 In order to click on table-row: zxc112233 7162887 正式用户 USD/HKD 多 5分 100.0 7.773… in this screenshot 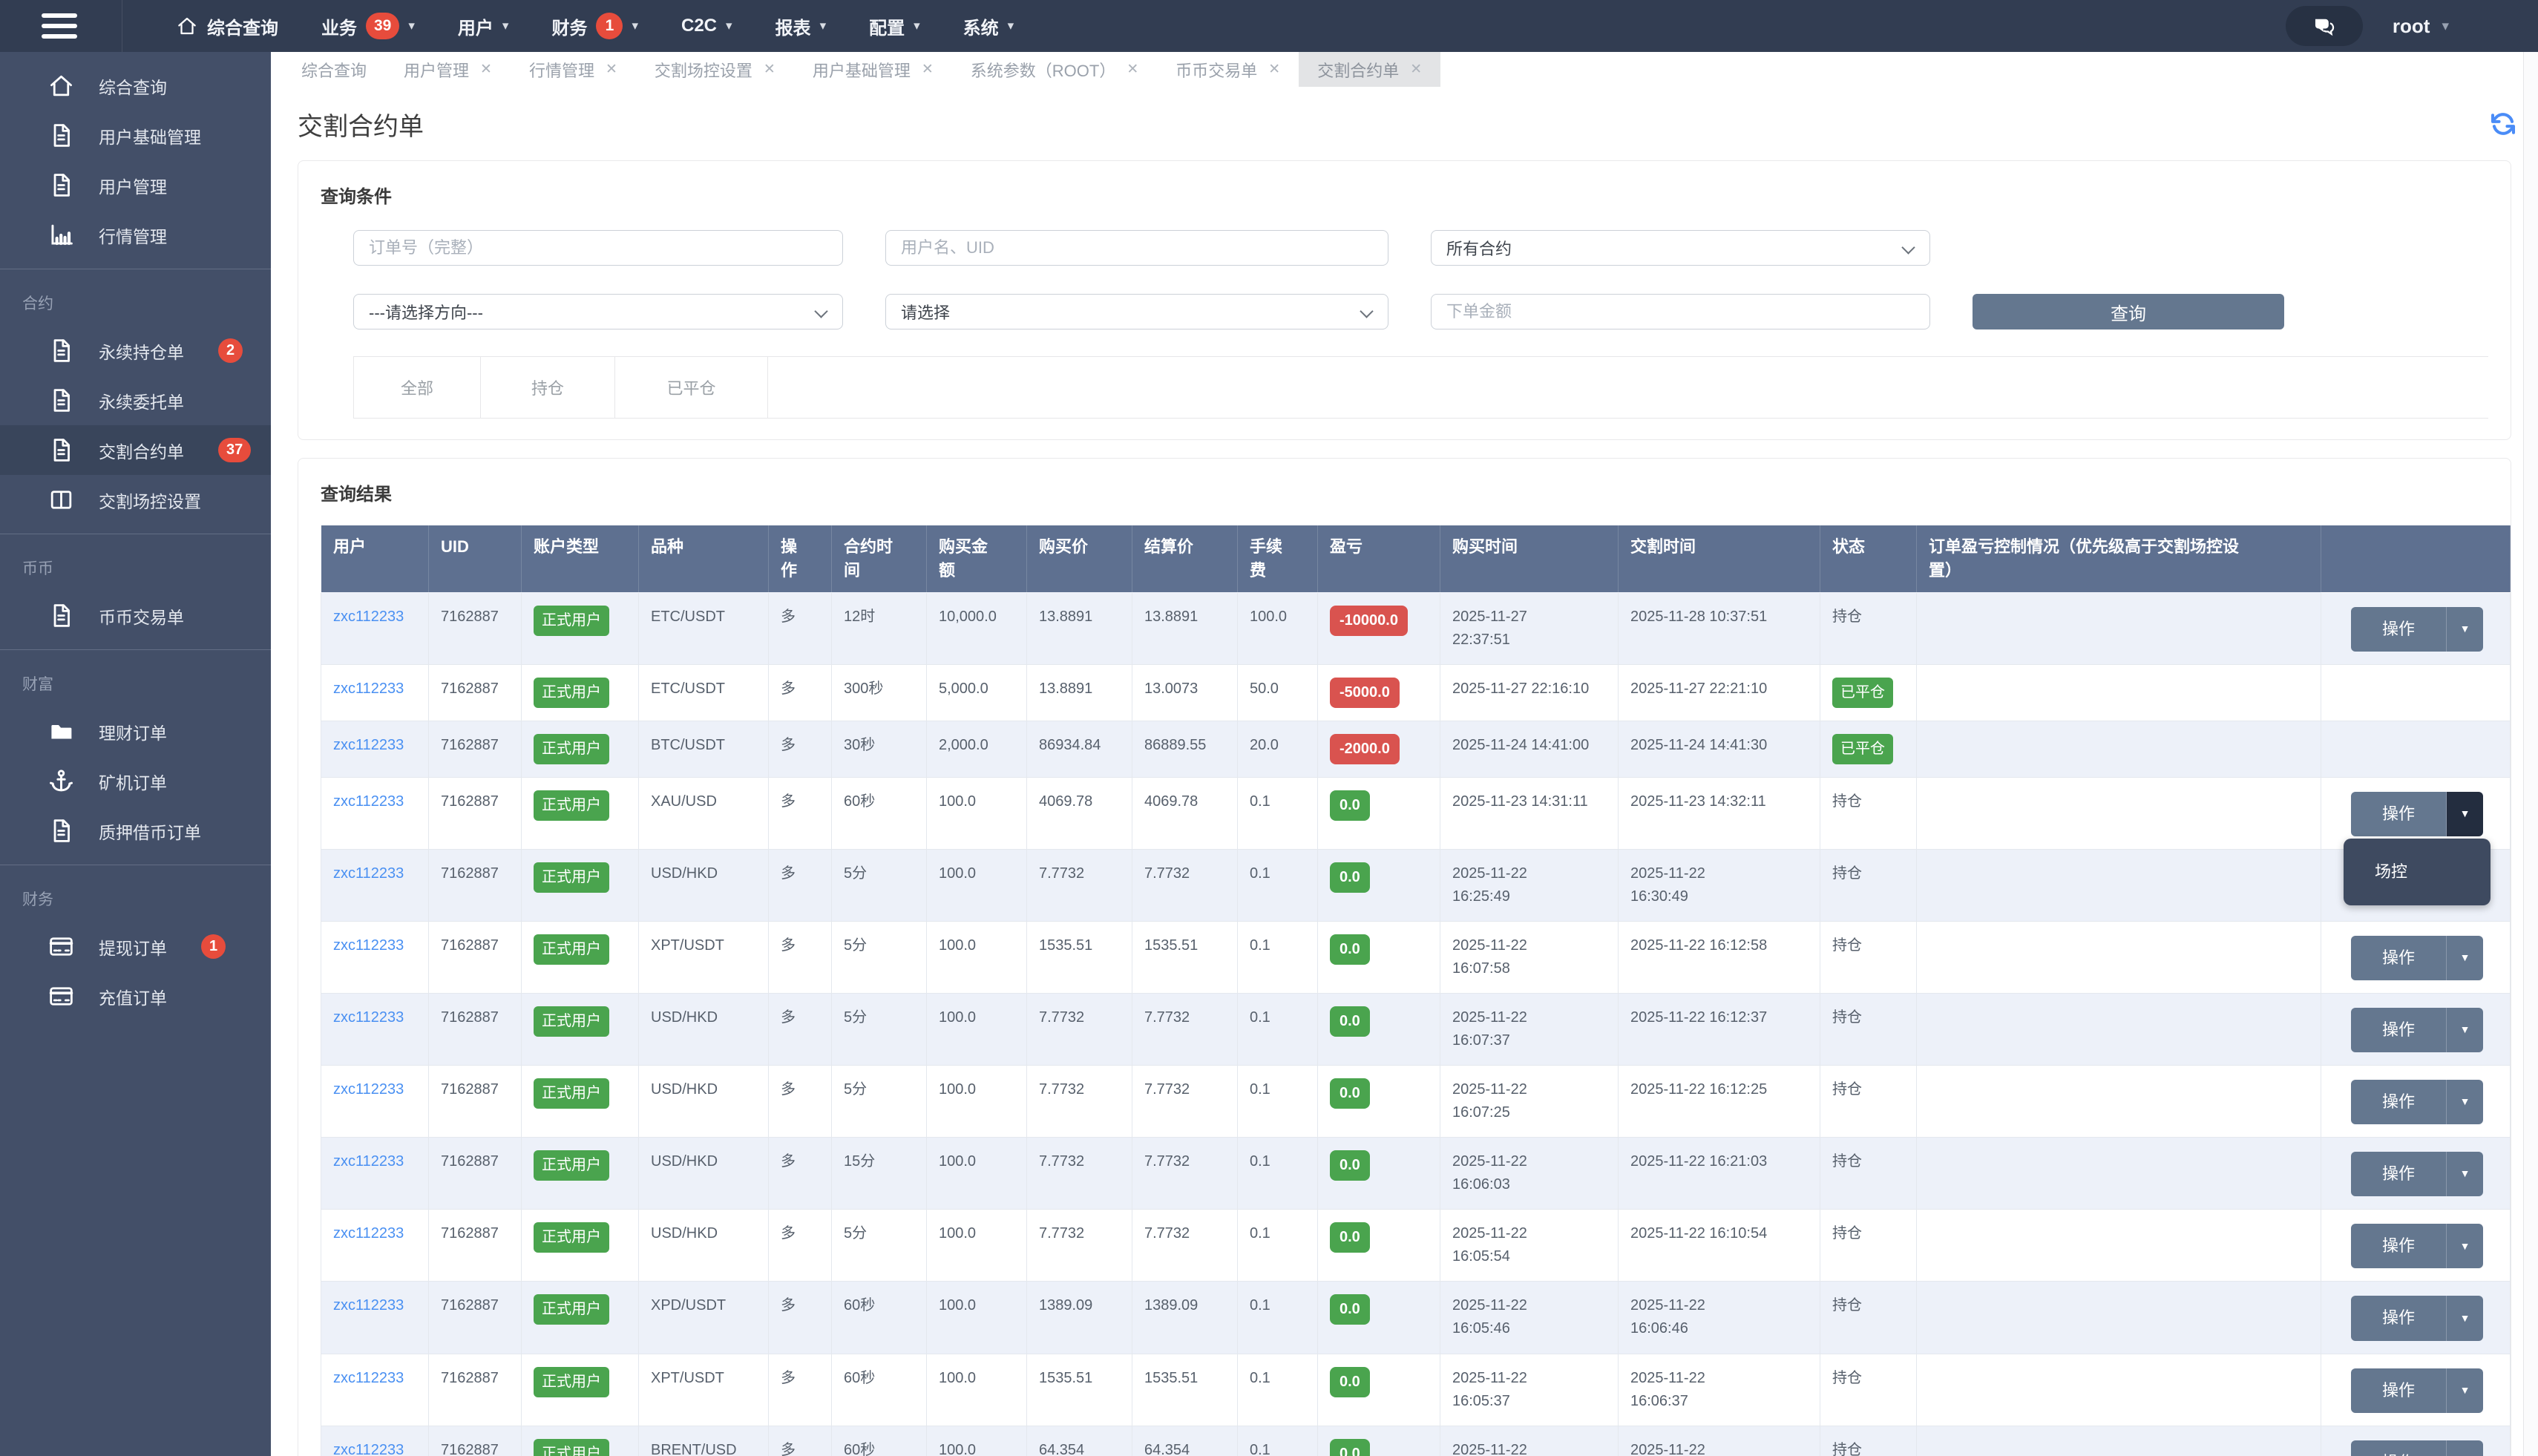, I will do `click(1416, 1102)`.